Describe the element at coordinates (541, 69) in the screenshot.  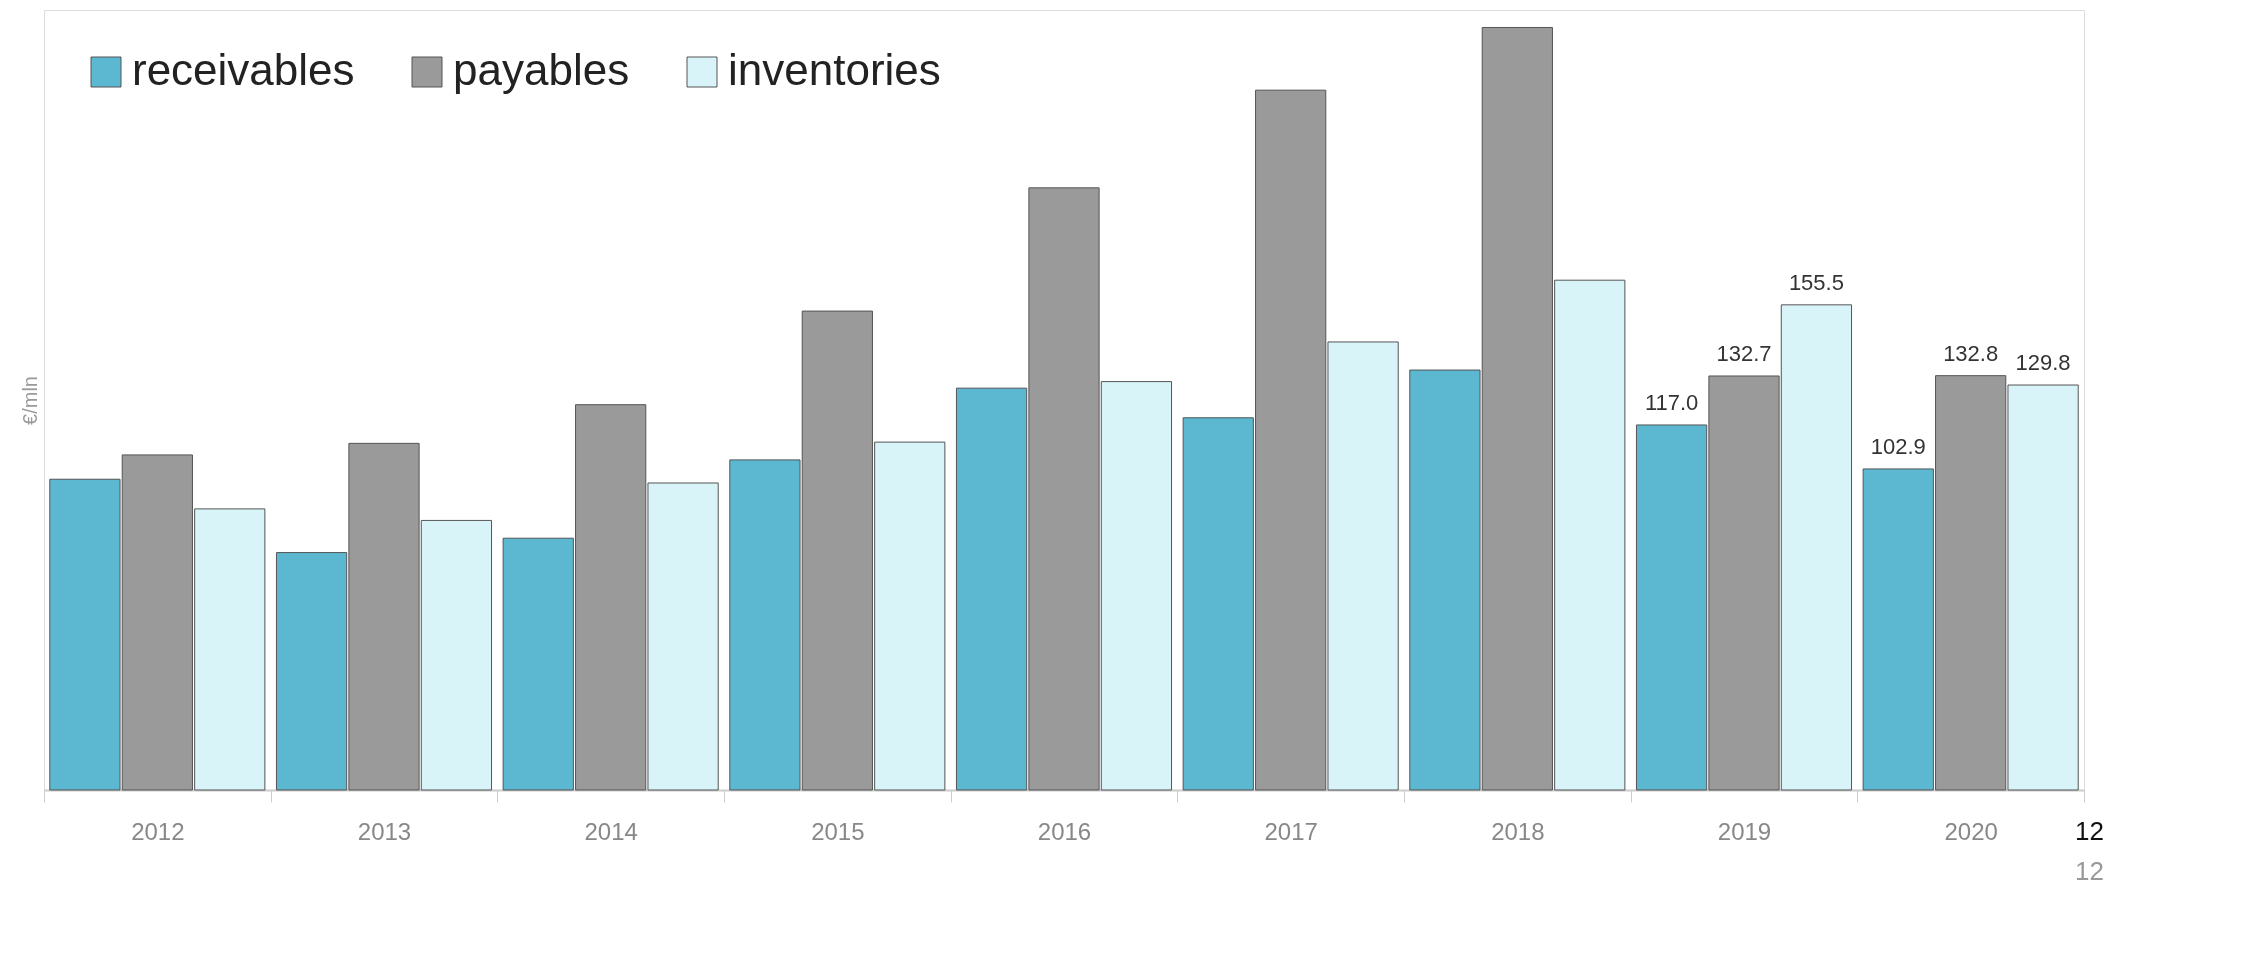
I see `legend-label: payables` at that location.